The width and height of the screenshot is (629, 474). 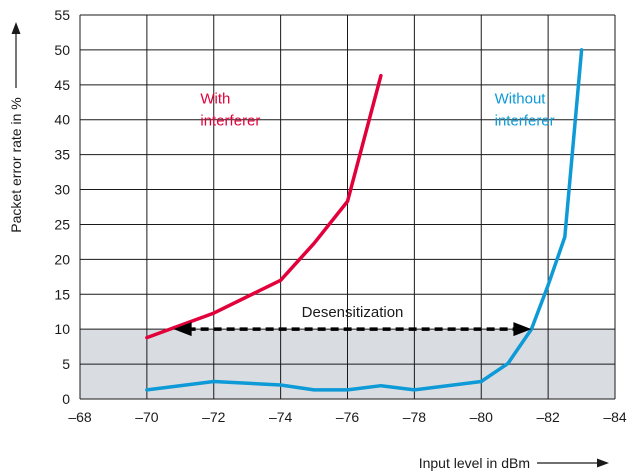 What do you see at coordinates (62, 190) in the screenshot?
I see `y-tick-label-6: 30` at bounding box center [62, 190].